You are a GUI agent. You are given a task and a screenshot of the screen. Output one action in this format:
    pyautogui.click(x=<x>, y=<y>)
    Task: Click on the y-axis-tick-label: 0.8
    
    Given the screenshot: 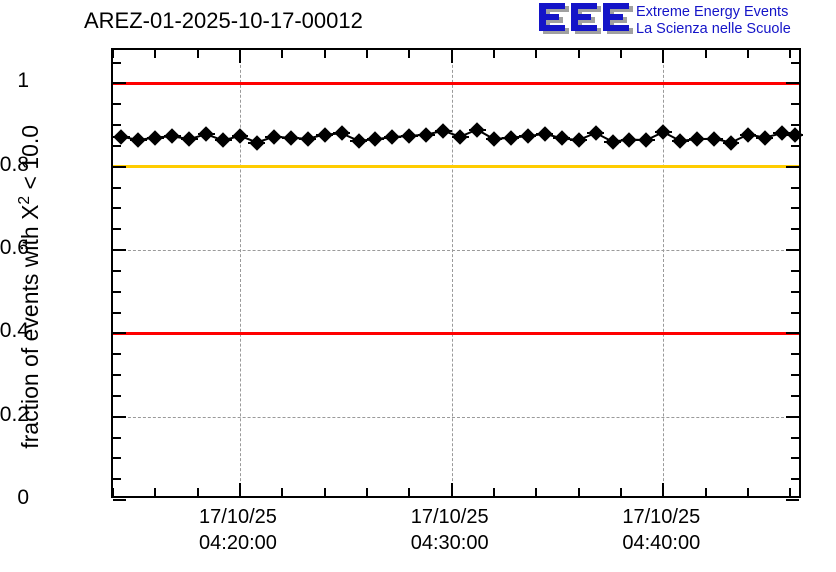 What is the action you would take?
    pyautogui.click(x=14, y=164)
    